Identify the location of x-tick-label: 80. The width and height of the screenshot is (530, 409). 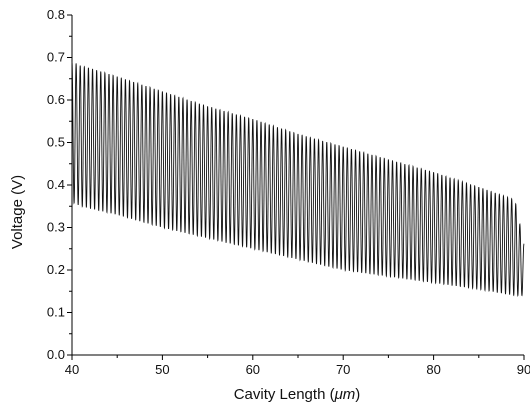
(433, 369).